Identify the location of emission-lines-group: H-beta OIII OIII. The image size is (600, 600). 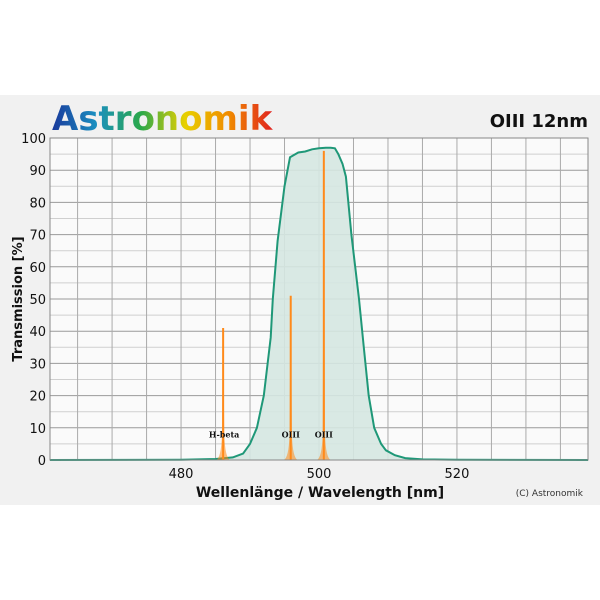
(271, 305).